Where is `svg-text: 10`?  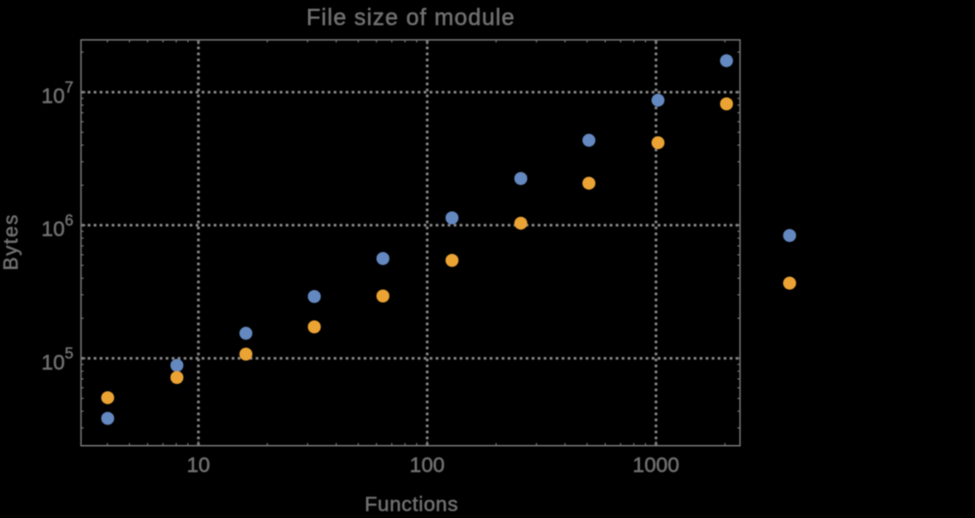 svg-text: 10 is located at coordinates (198, 465).